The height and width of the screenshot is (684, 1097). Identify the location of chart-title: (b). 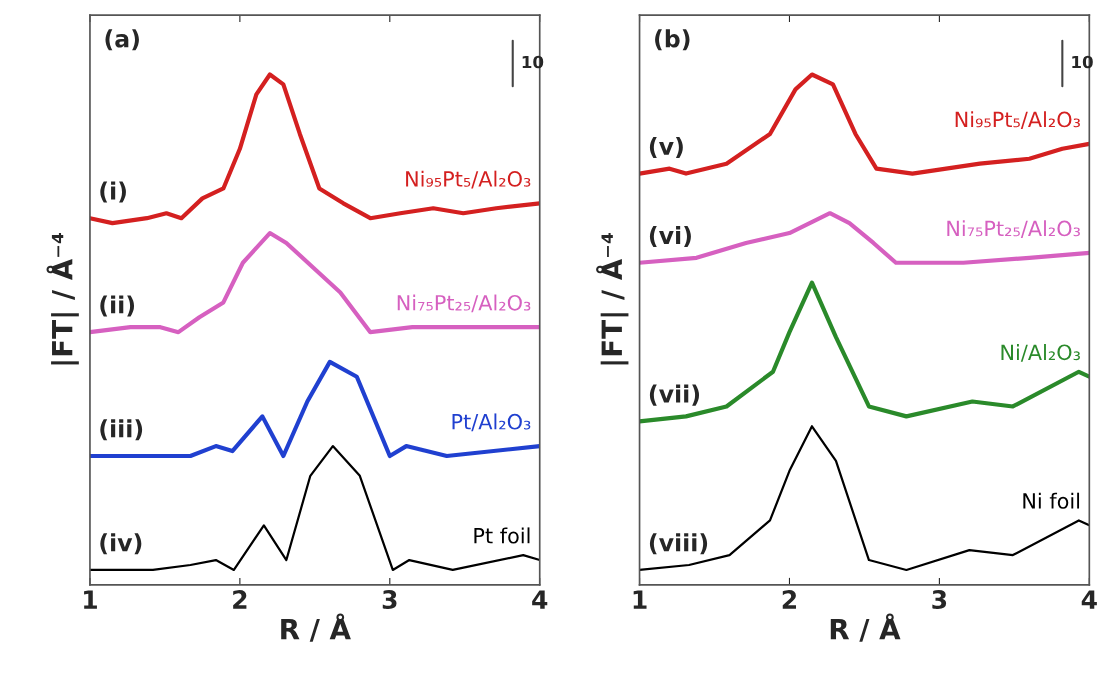
(672, 40).